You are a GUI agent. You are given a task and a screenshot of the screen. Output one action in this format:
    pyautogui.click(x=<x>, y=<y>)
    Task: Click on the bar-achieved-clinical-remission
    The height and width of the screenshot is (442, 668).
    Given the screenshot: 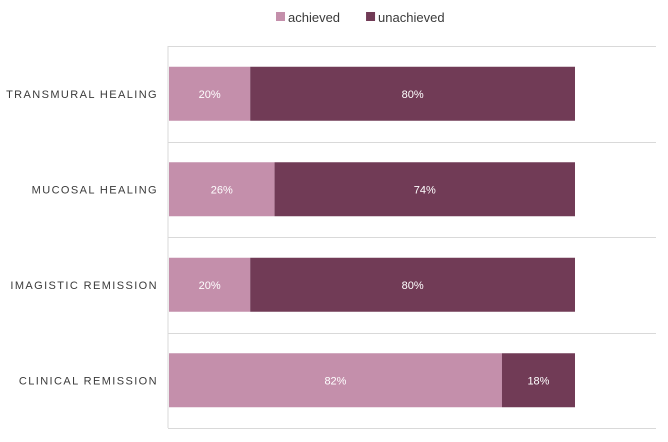 What is the action you would take?
    pyautogui.click(x=335, y=380)
    